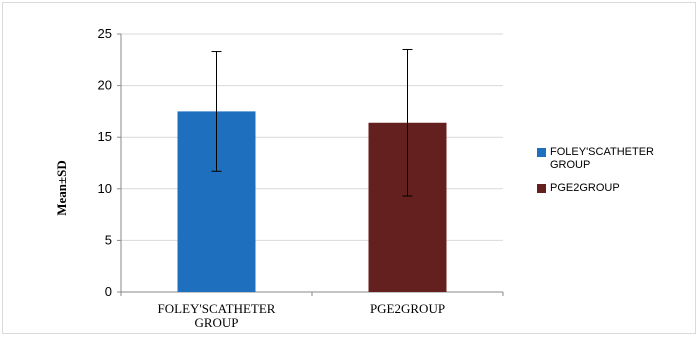 Image resolution: width=700 pixels, height=338 pixels. Describe the element at coordinates (570, 165) in the screenshot. I see `legend-label-foley-line2: GROUP` at that location.